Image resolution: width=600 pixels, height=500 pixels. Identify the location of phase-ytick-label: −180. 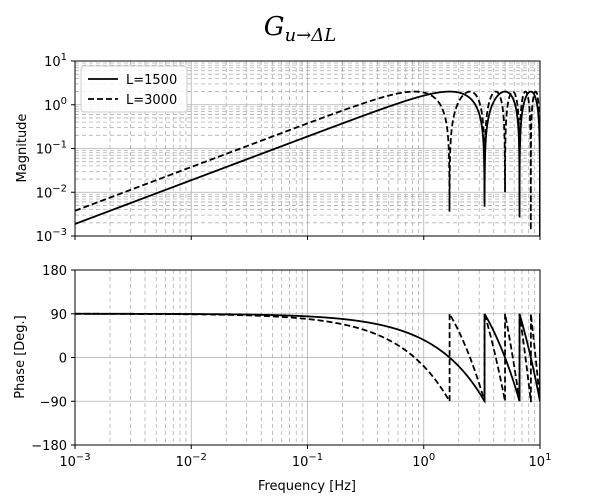
(49, 446).